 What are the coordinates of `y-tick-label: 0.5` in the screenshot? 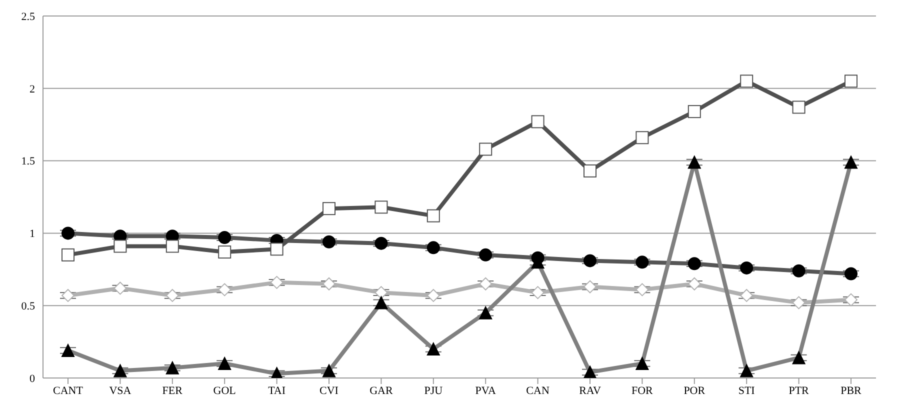 It's located at (28, 306).